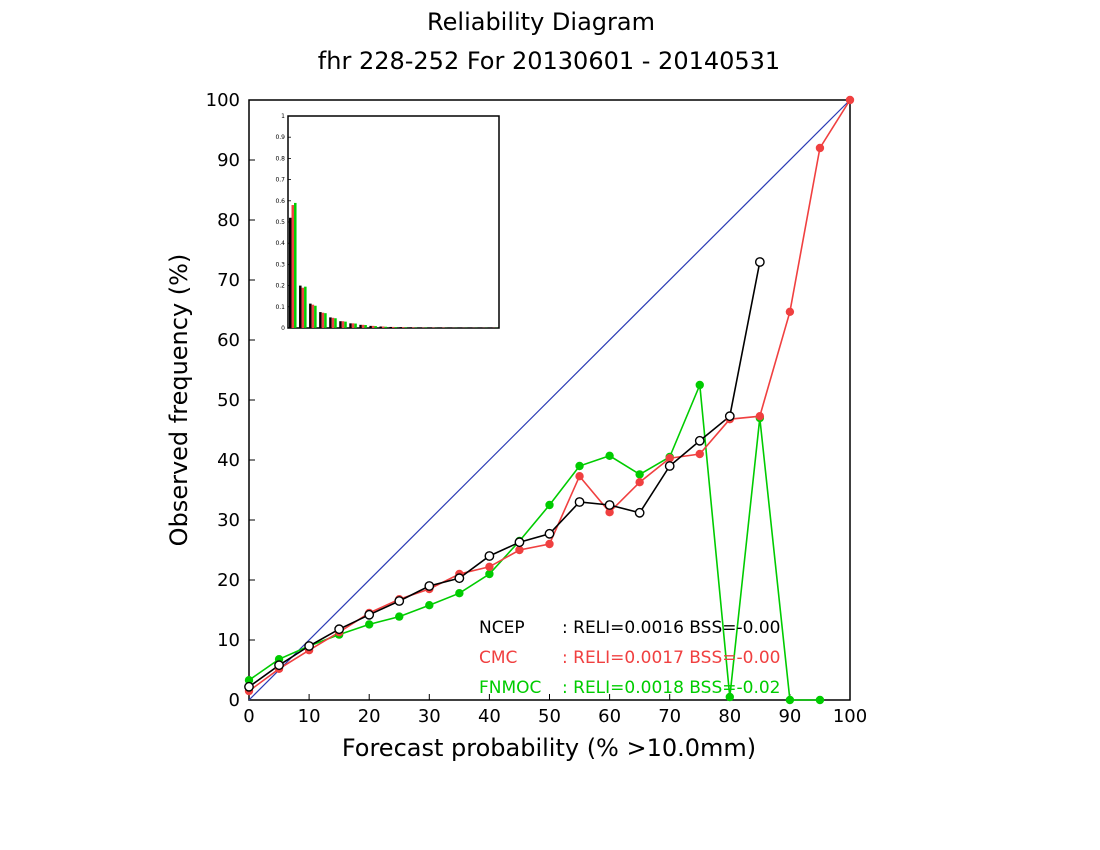  What do you see at coordinates (280, 180) in the screenshot?
I see `inset-y-tick-label: 0.7` at bounding box center [280, 180].